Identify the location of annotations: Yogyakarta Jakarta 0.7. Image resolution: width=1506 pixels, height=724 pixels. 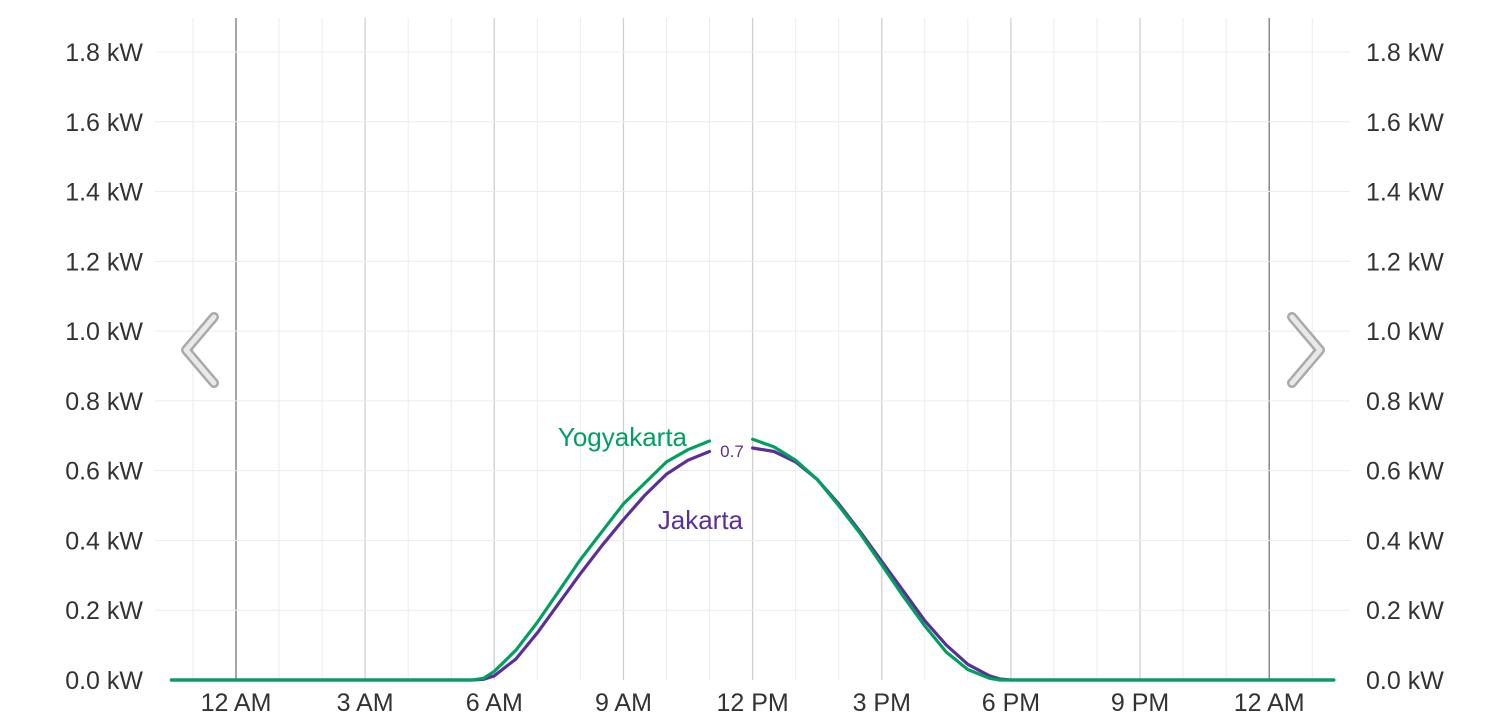
(651, 478).